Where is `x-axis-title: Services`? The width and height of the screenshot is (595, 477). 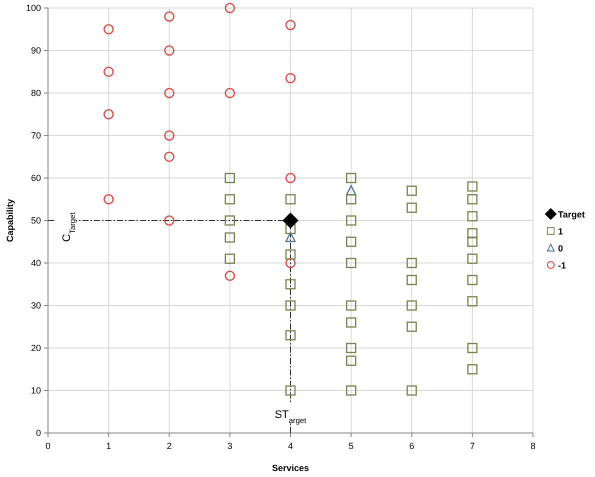 x-axis-title: Services is located at coordinates (291, 468).